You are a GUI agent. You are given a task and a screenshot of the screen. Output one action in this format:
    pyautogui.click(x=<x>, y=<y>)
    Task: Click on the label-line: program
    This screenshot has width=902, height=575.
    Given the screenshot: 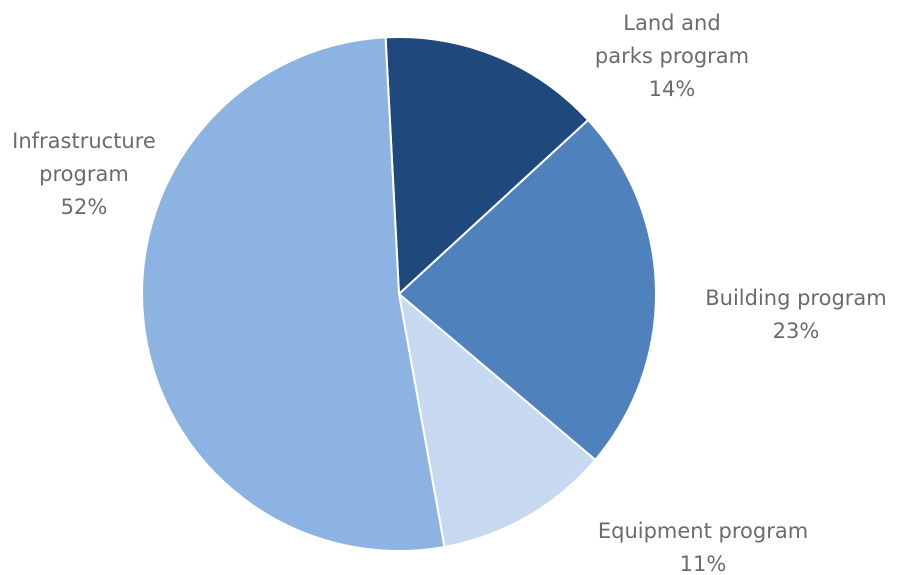 What is the action you would take?
    pyautogui.click(x=84, y=174)
    